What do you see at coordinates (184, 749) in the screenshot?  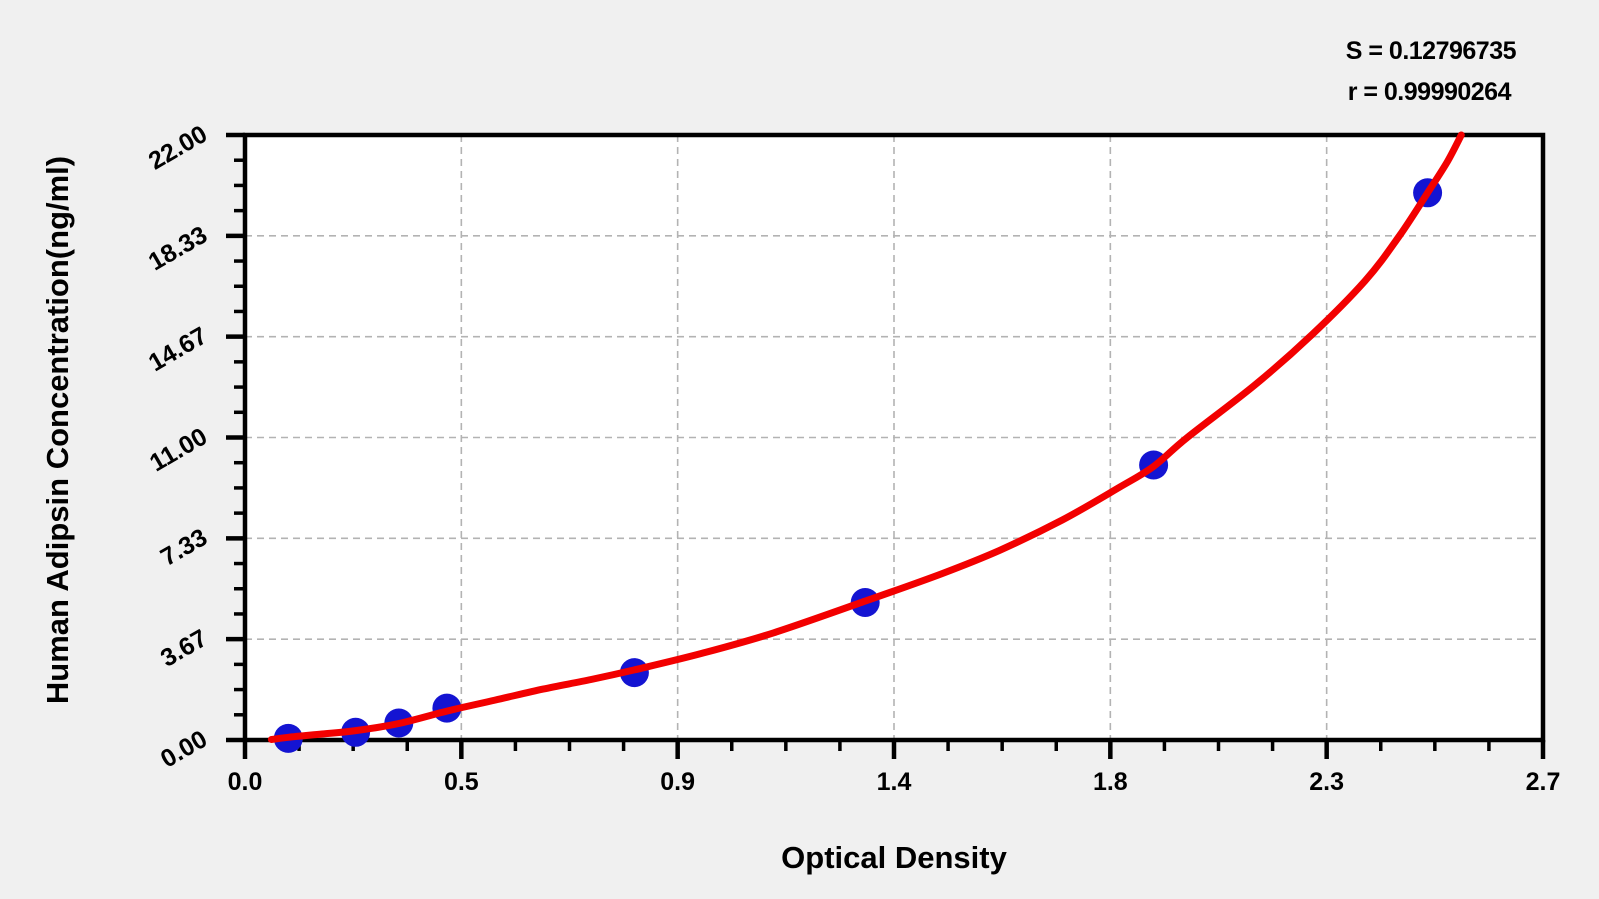 I see `y-tick-label: 0.00` at bounding box center [184, 749].